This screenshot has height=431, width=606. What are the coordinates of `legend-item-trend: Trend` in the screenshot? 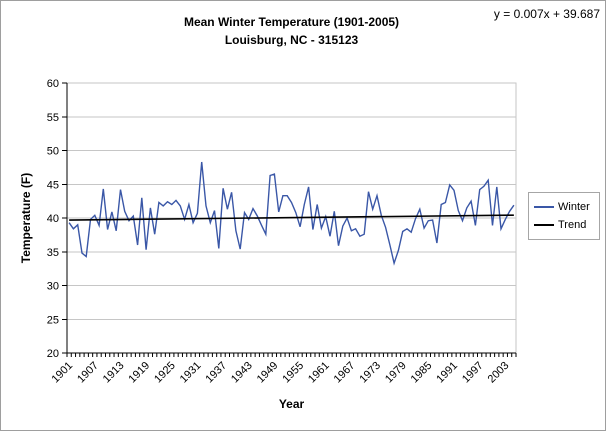 It's located at (564, 225).